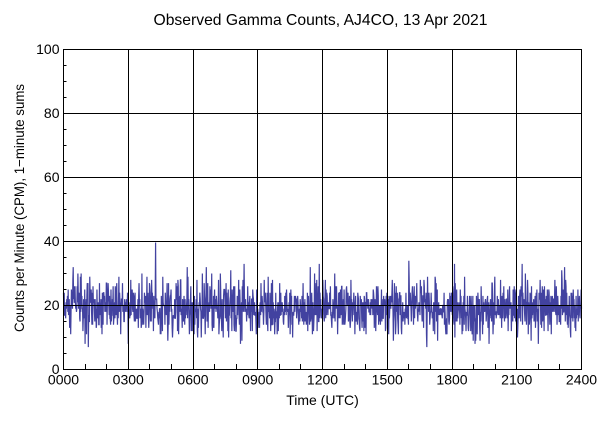 This screenshot has height=428, width=600. I want to click on svg-text: 2100, so click(516, 380).